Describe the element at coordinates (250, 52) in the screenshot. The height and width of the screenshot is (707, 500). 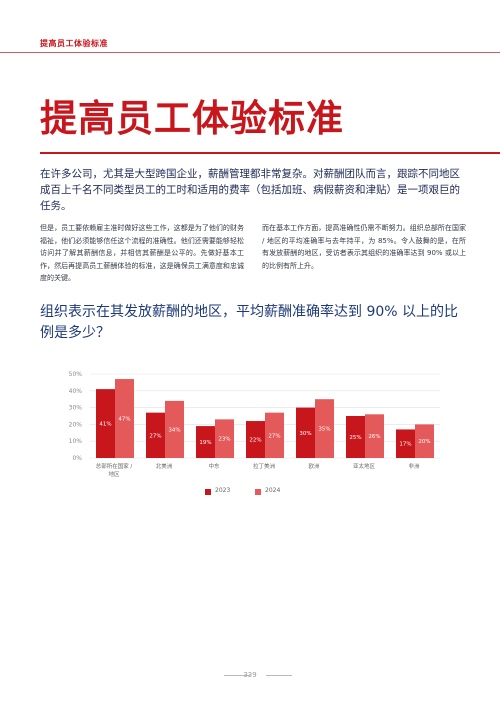
I see `header-rule` at that location.